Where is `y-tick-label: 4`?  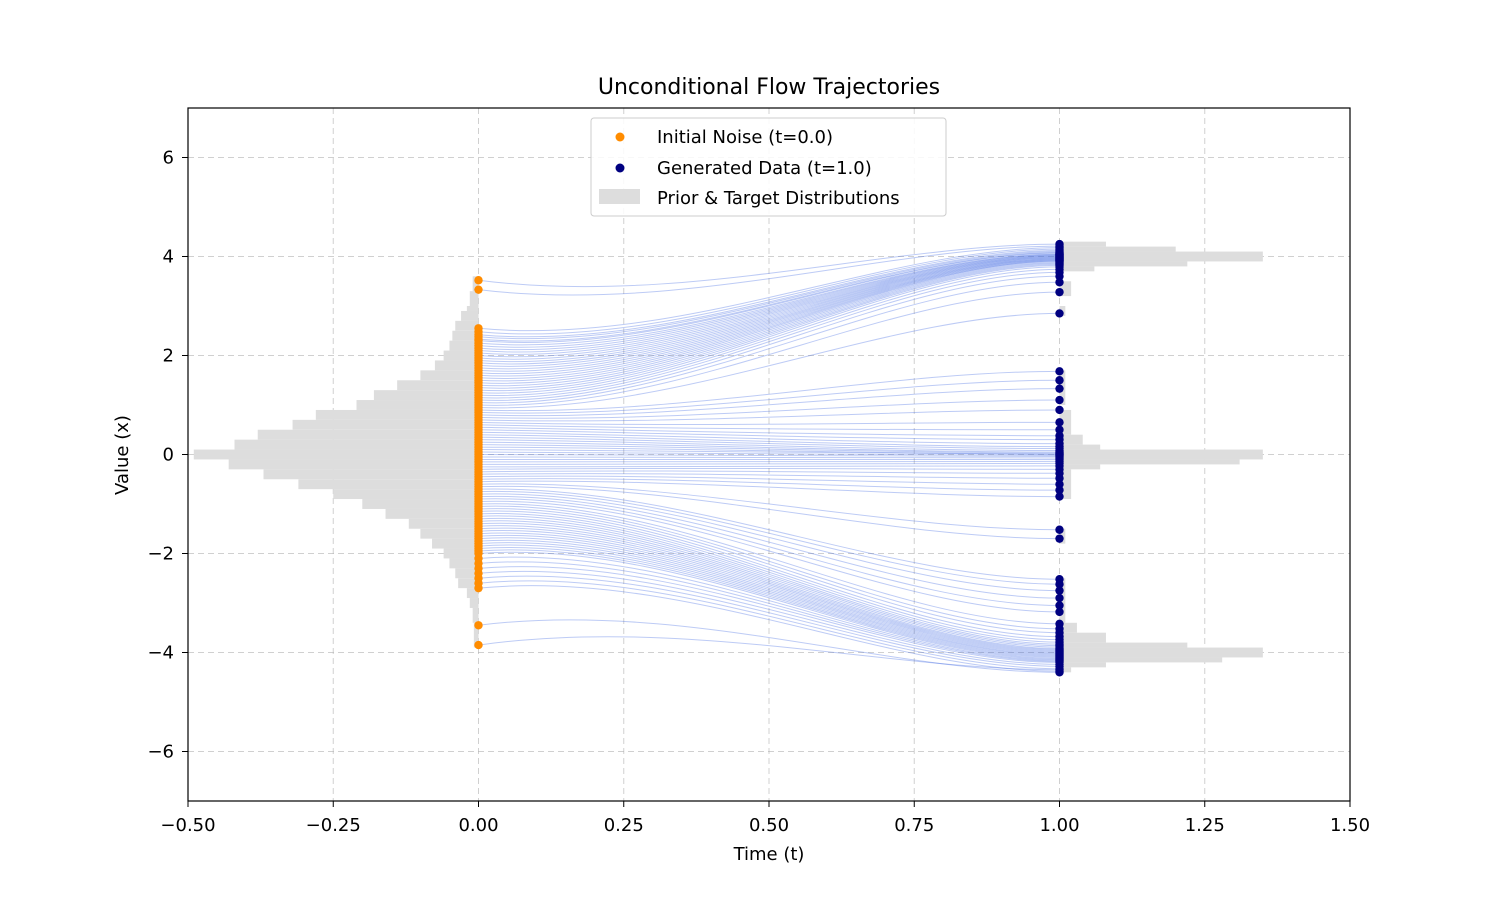 y-tick-label: 4 is located at coordinates (168, 257).